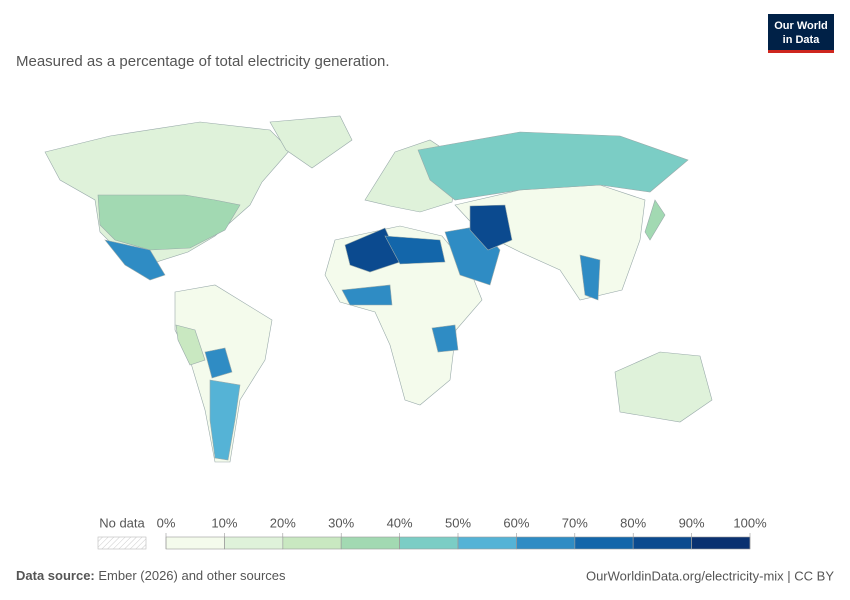  What do you see at coordinates (590, 277) in the screenshot?
I see `southeast-asia` at bounding box center [590, 277].